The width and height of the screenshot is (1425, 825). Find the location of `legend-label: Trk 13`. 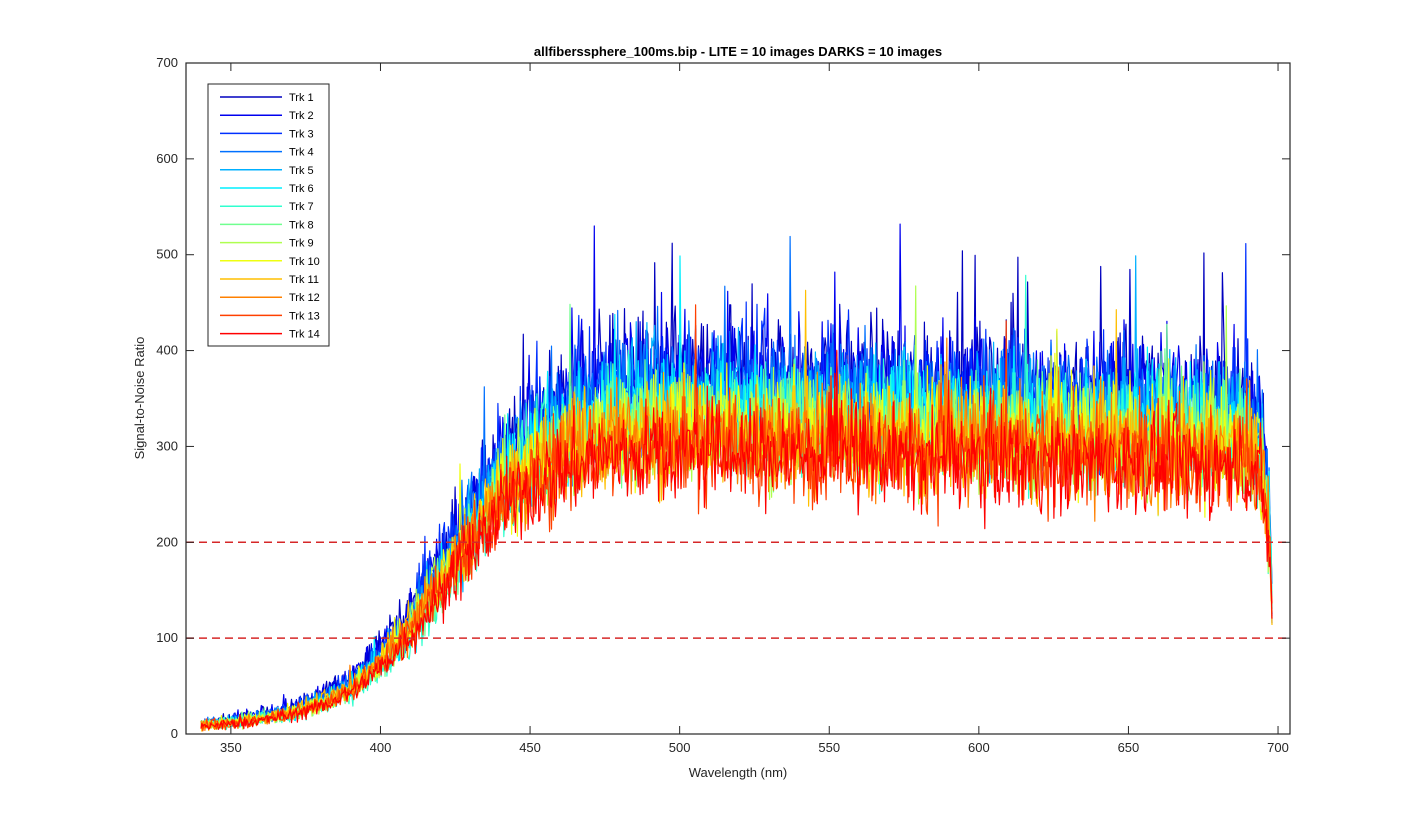

legend-label: Trk 13 is located at coordinates (304, 316).